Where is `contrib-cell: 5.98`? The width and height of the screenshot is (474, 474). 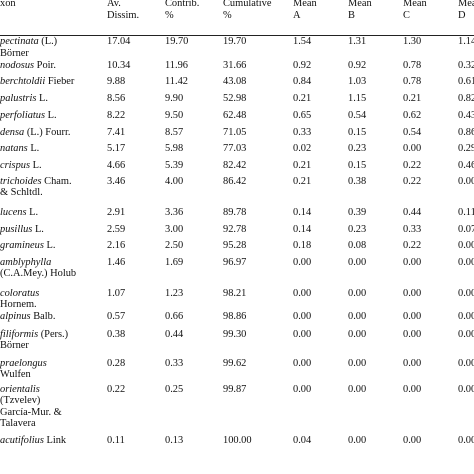 contrib-cell: 5.98 is located at coordinates (174, 148).